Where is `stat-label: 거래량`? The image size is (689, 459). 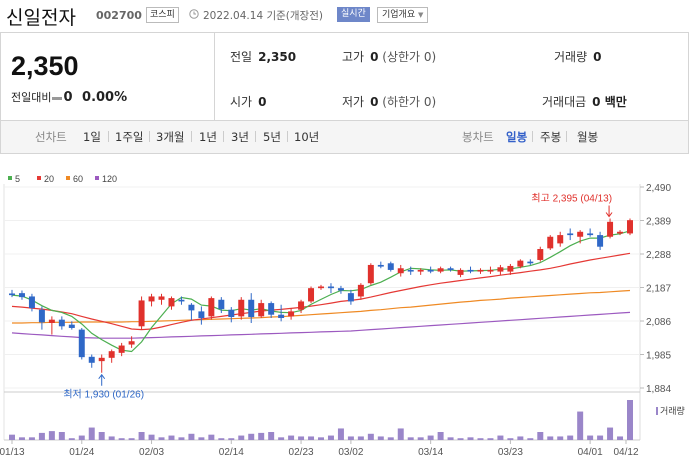 stat-label: 거래량 is located at coordinates (571, 57).